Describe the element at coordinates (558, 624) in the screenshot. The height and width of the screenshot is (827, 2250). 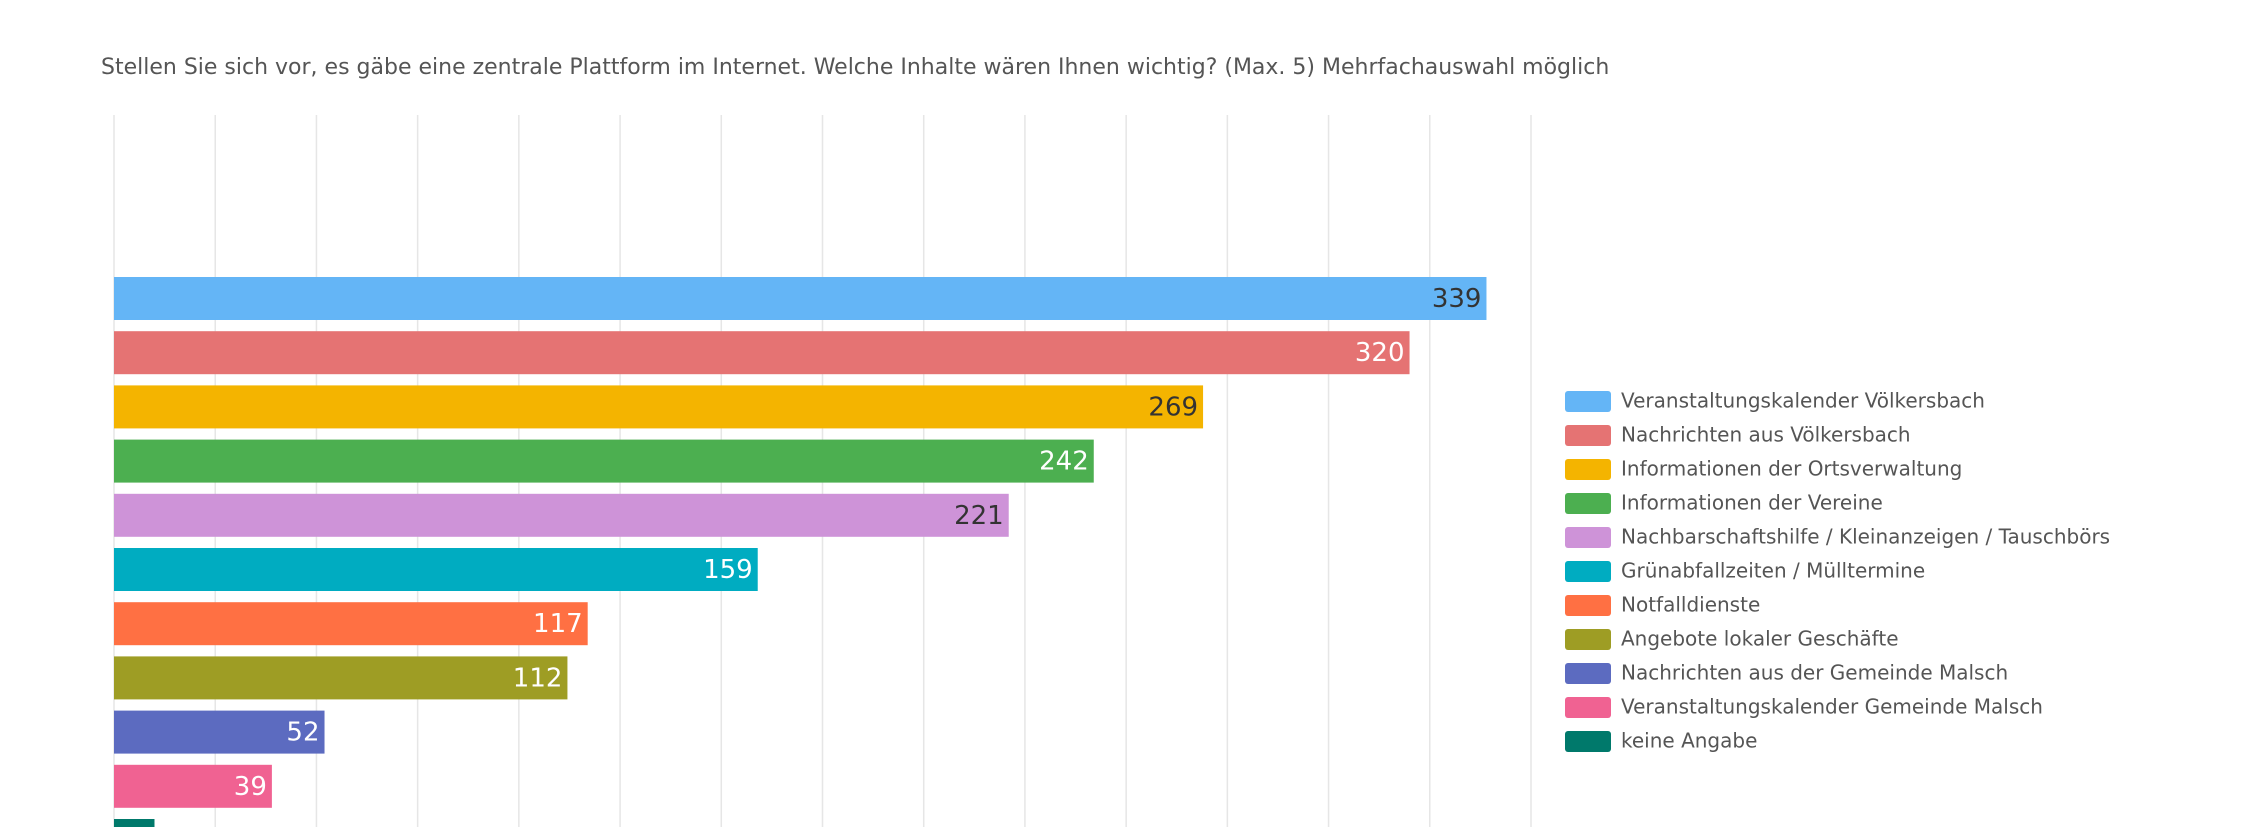
I see `value-label: 117` at that location.